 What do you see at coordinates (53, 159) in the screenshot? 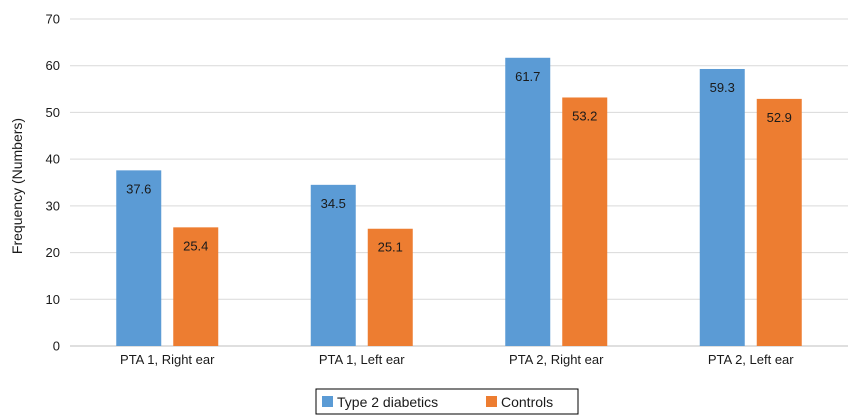
I see `y-tick-label-40: 40` at bounding box center [53, 159].